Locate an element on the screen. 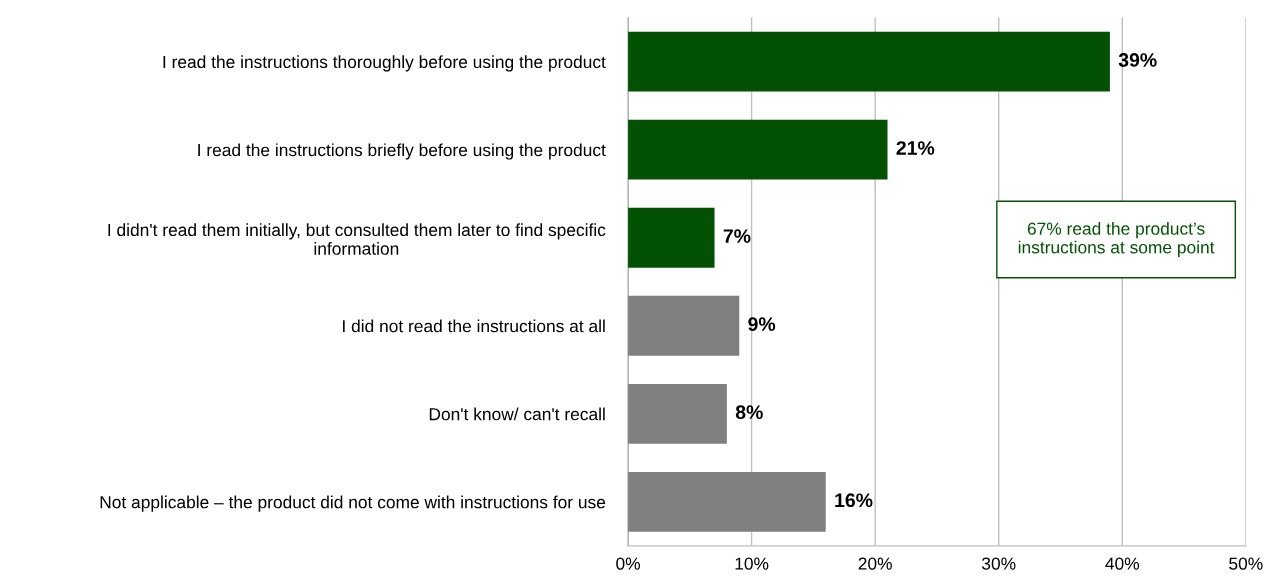 This screenshot has height=587, width=1287. x-tick-label: 0% is located at coordinates (628, 563).